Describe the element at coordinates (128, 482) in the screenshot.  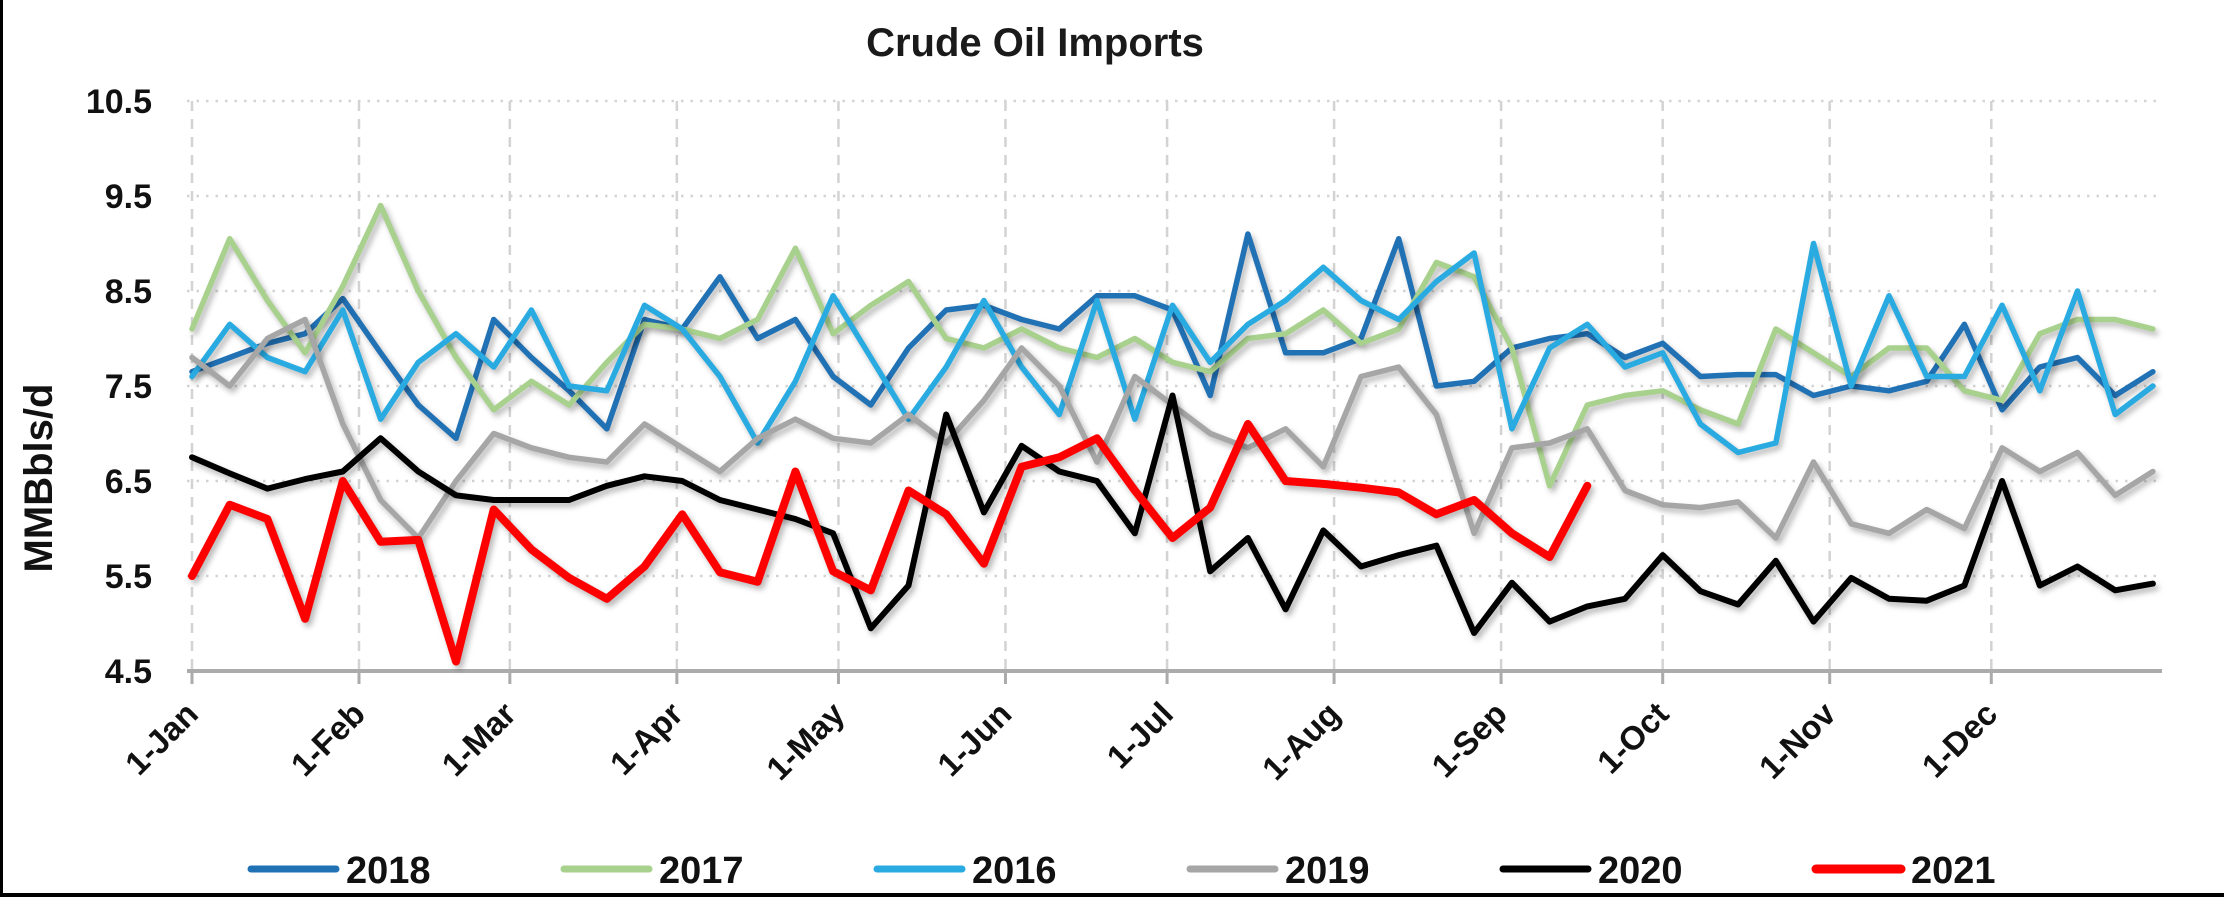
I see `y-tick-label: 6.5` at that location.